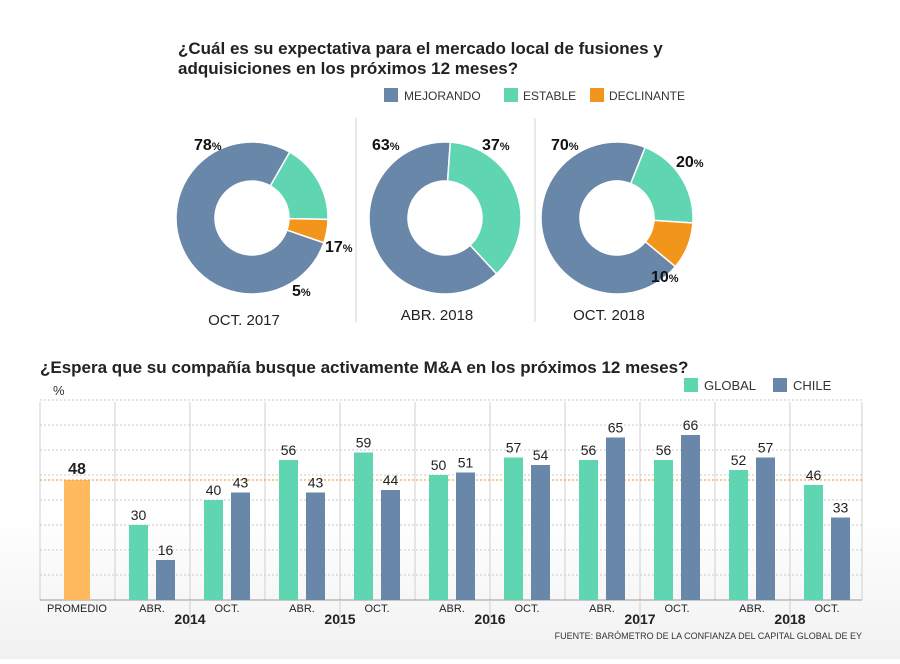  What do you see at coordinates (669, 243) in the screenshot?
I see `donut-2-segment-declinante` at bounding box center [669, 243].